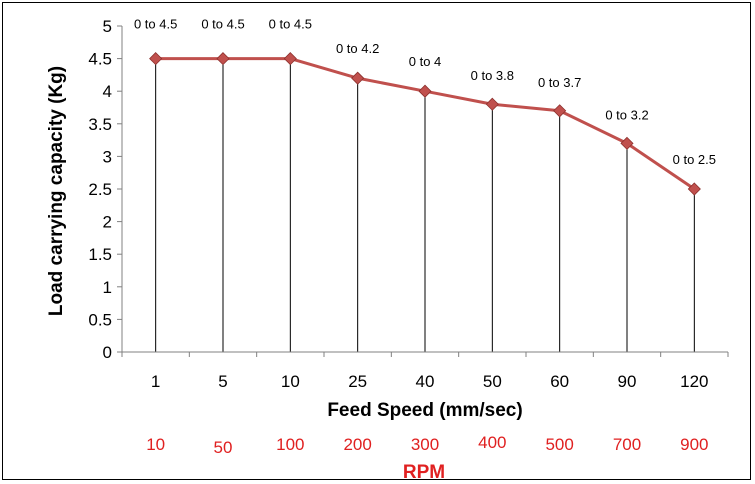 This screenshot has height=484, width=755. I want to click on rpm-tick-label: 400, so click(492, 442).